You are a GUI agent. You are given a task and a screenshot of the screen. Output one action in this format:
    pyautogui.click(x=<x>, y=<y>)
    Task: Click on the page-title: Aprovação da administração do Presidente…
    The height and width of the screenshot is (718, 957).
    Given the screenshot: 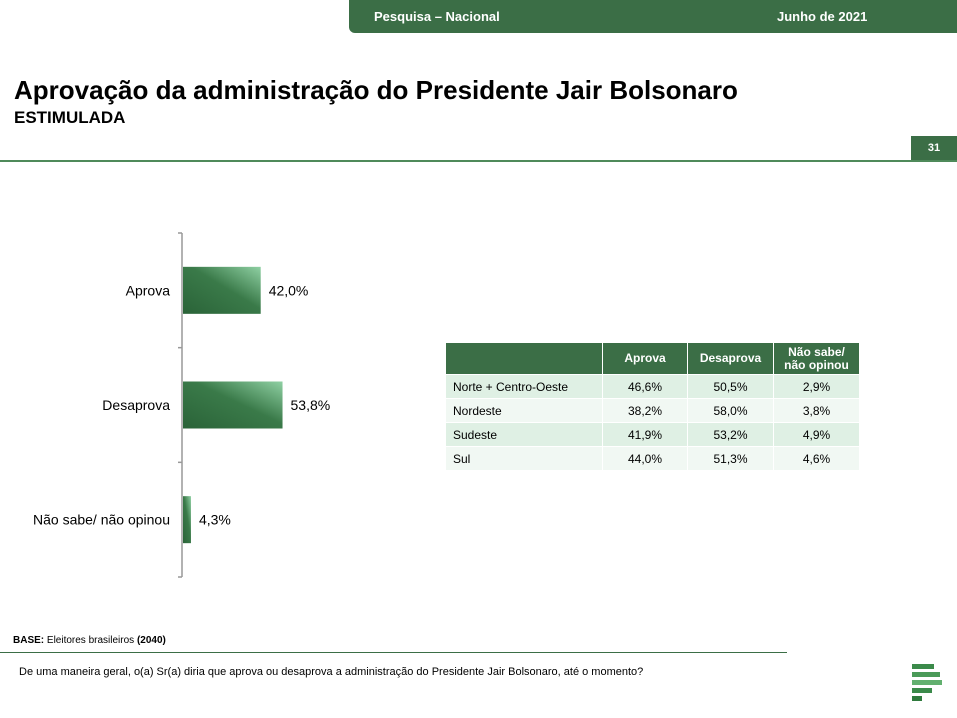 What is the action you would take?
    pyautogui.click(x=376, y=90)
    